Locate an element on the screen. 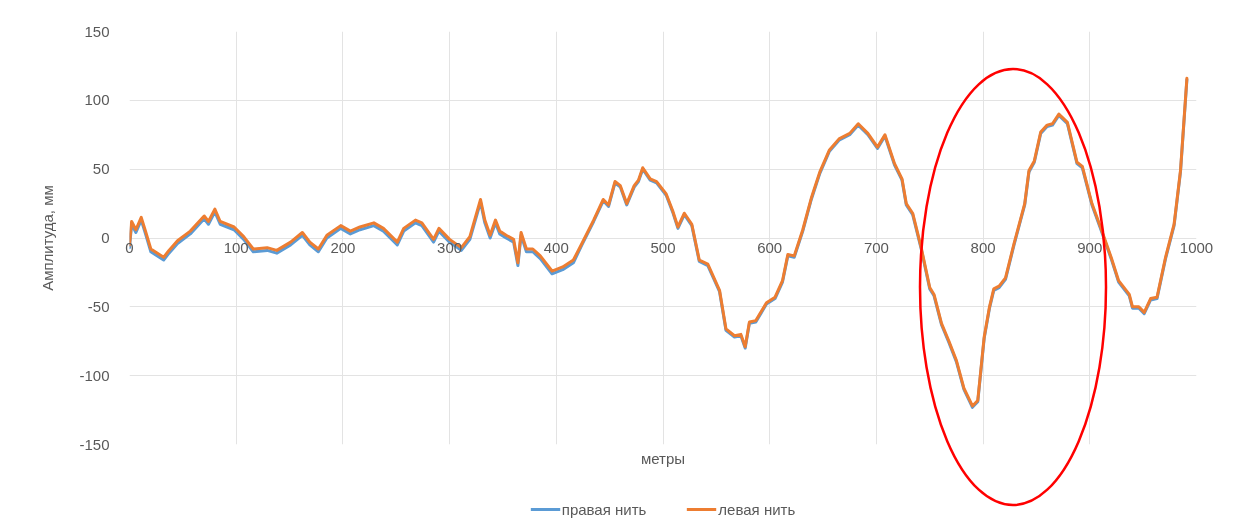 The height and width of the screenshot is (532, 1241). y-tick-label: -50 is located at coordinates (98, 306).